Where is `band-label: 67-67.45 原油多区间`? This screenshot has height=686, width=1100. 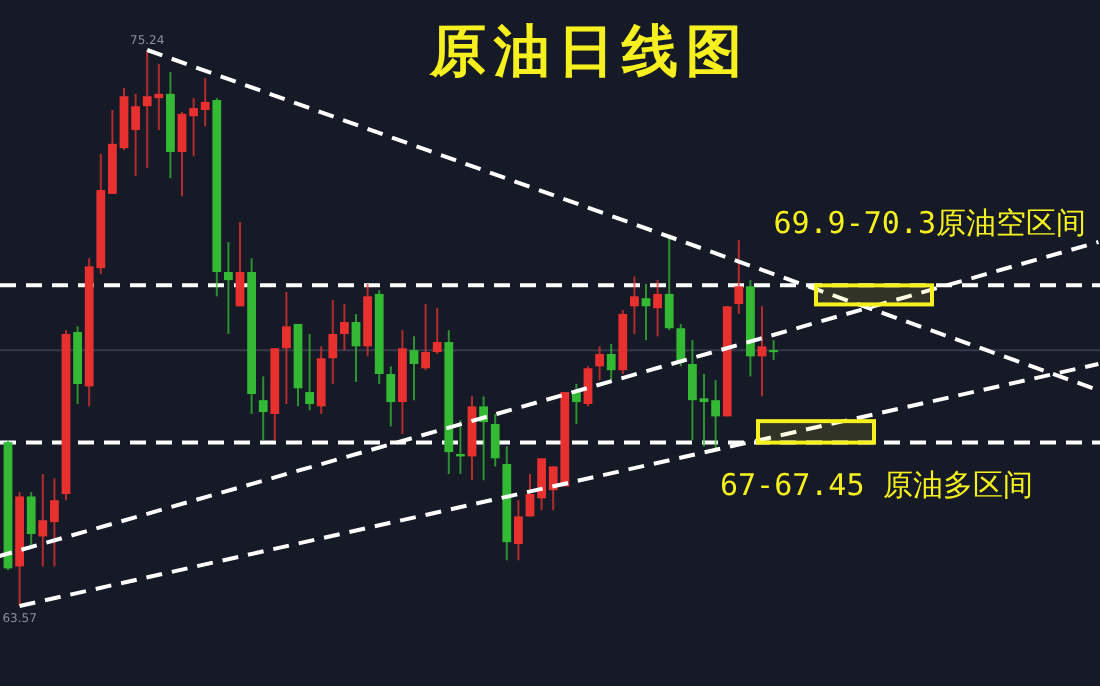
band-label: 67-67.45 原油多区间 is located at coordinates (876, 484).